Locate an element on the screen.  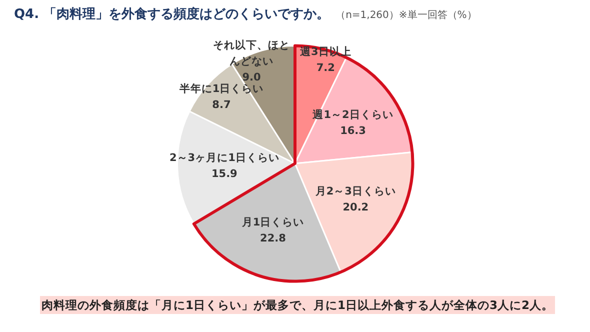
chart-subtitle: （n=1,260）※単一回答（%） is located at coordinates (406, 15).